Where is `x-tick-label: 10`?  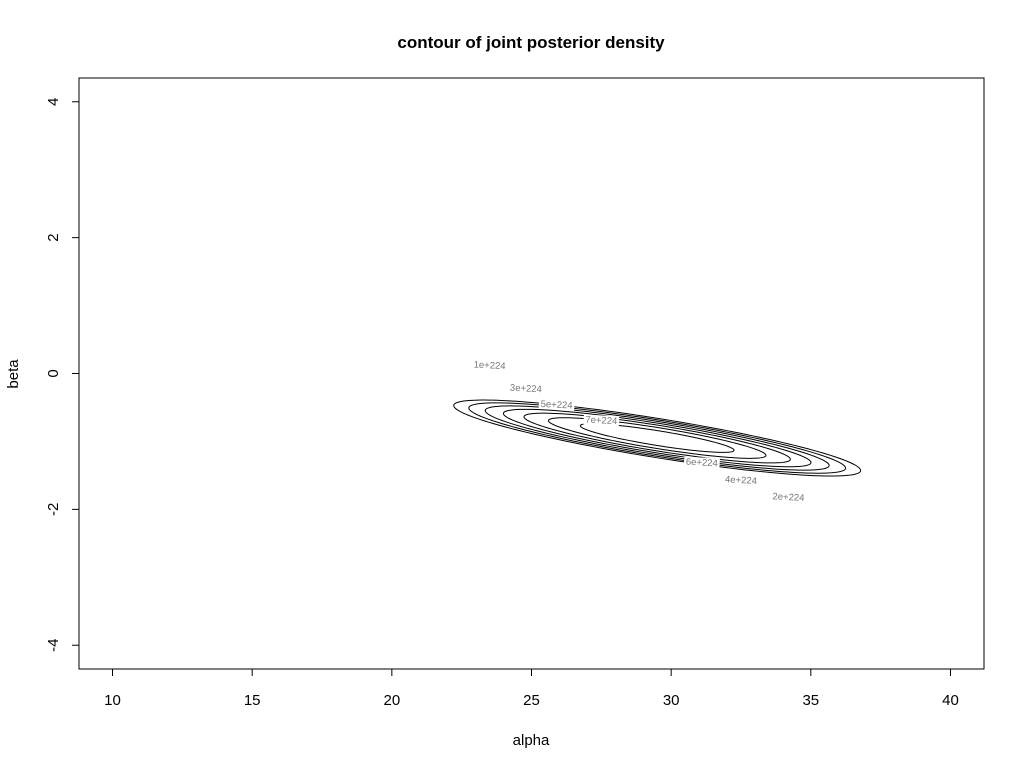
x-tick-label: 10 is located at coordinates (112, 700).